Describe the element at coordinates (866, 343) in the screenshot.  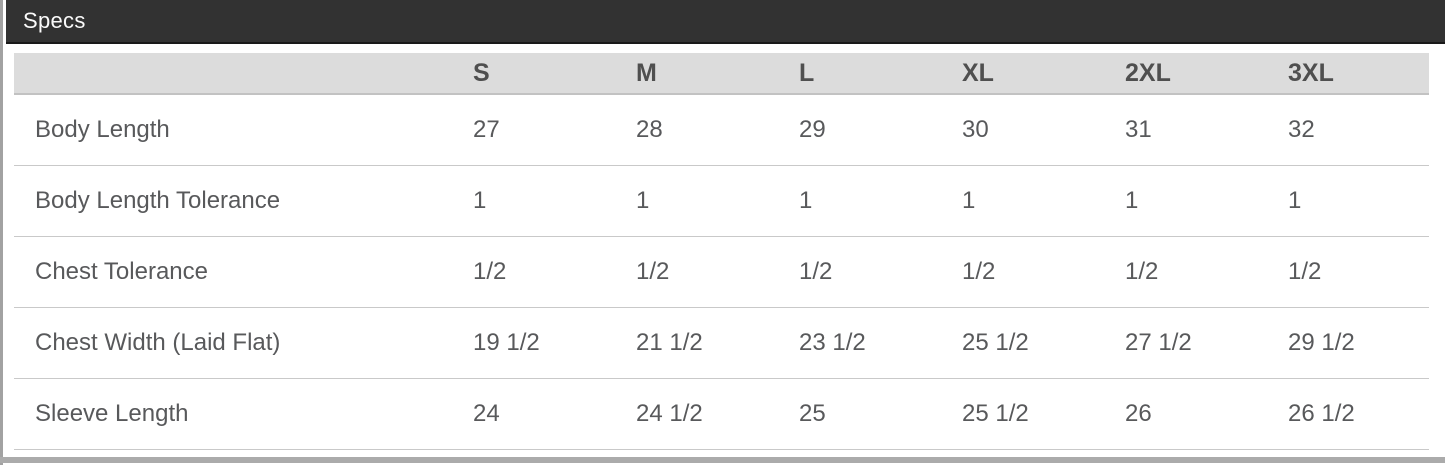
I see `table-cell: 23 1/2` at that location.